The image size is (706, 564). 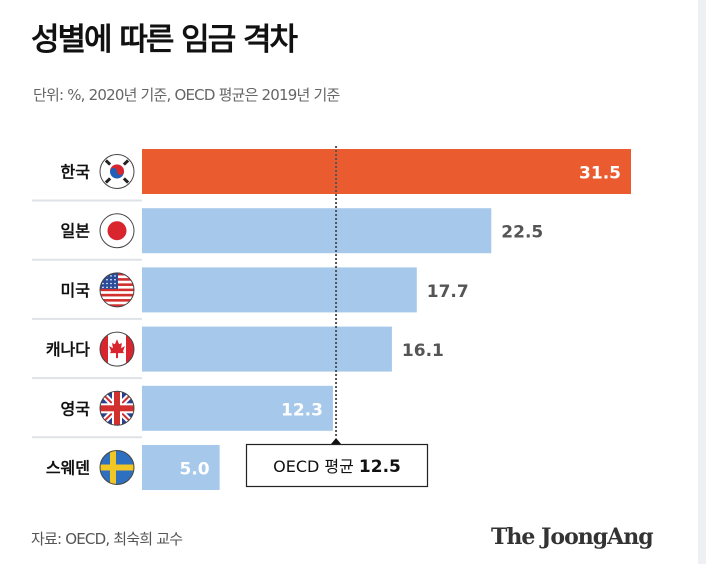 I want to click on uk-flag-icon, so click(x=117, y=408).